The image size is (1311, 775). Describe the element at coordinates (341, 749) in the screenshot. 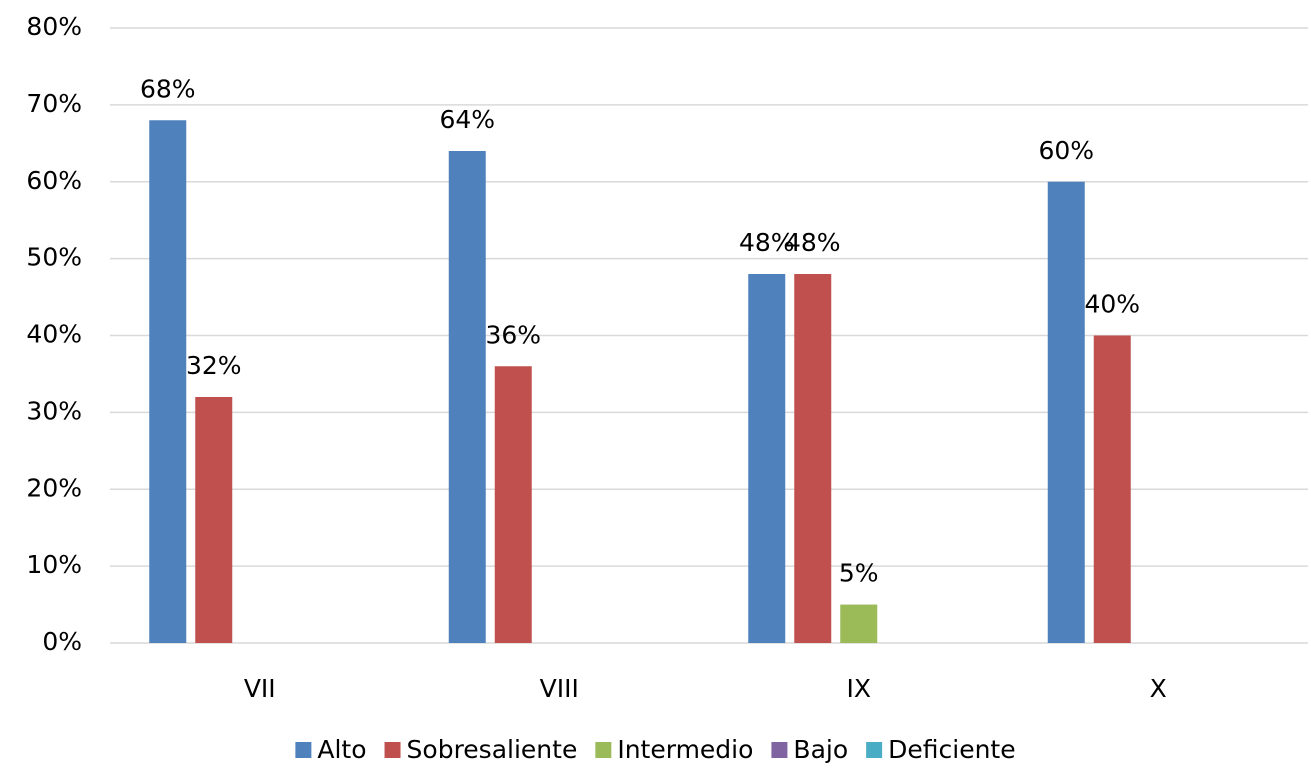

I see `legend-label: Alto` at that location.